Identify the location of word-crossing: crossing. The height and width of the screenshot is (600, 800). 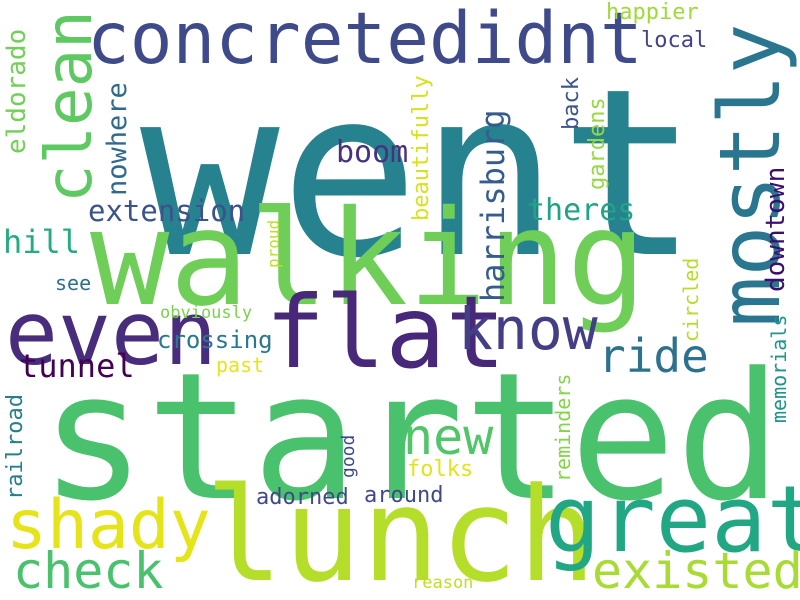
(215, 340).